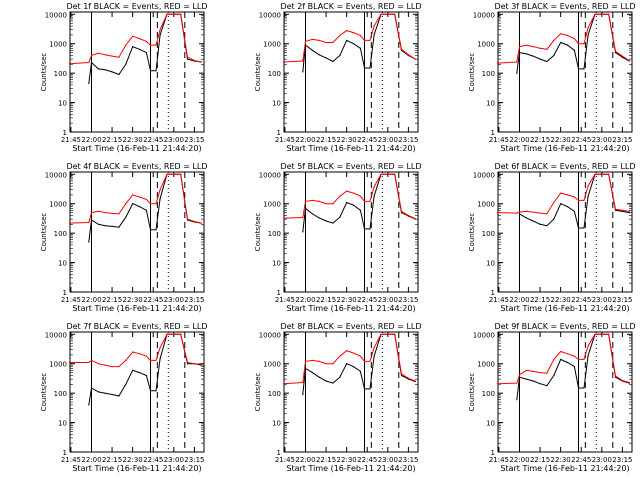 The image size is (640, 480). What do you see at coordinates (519, 460) in the screenshot?
I see `panel-9-xtick-label: 22:00` at bounding box center [519, 460].